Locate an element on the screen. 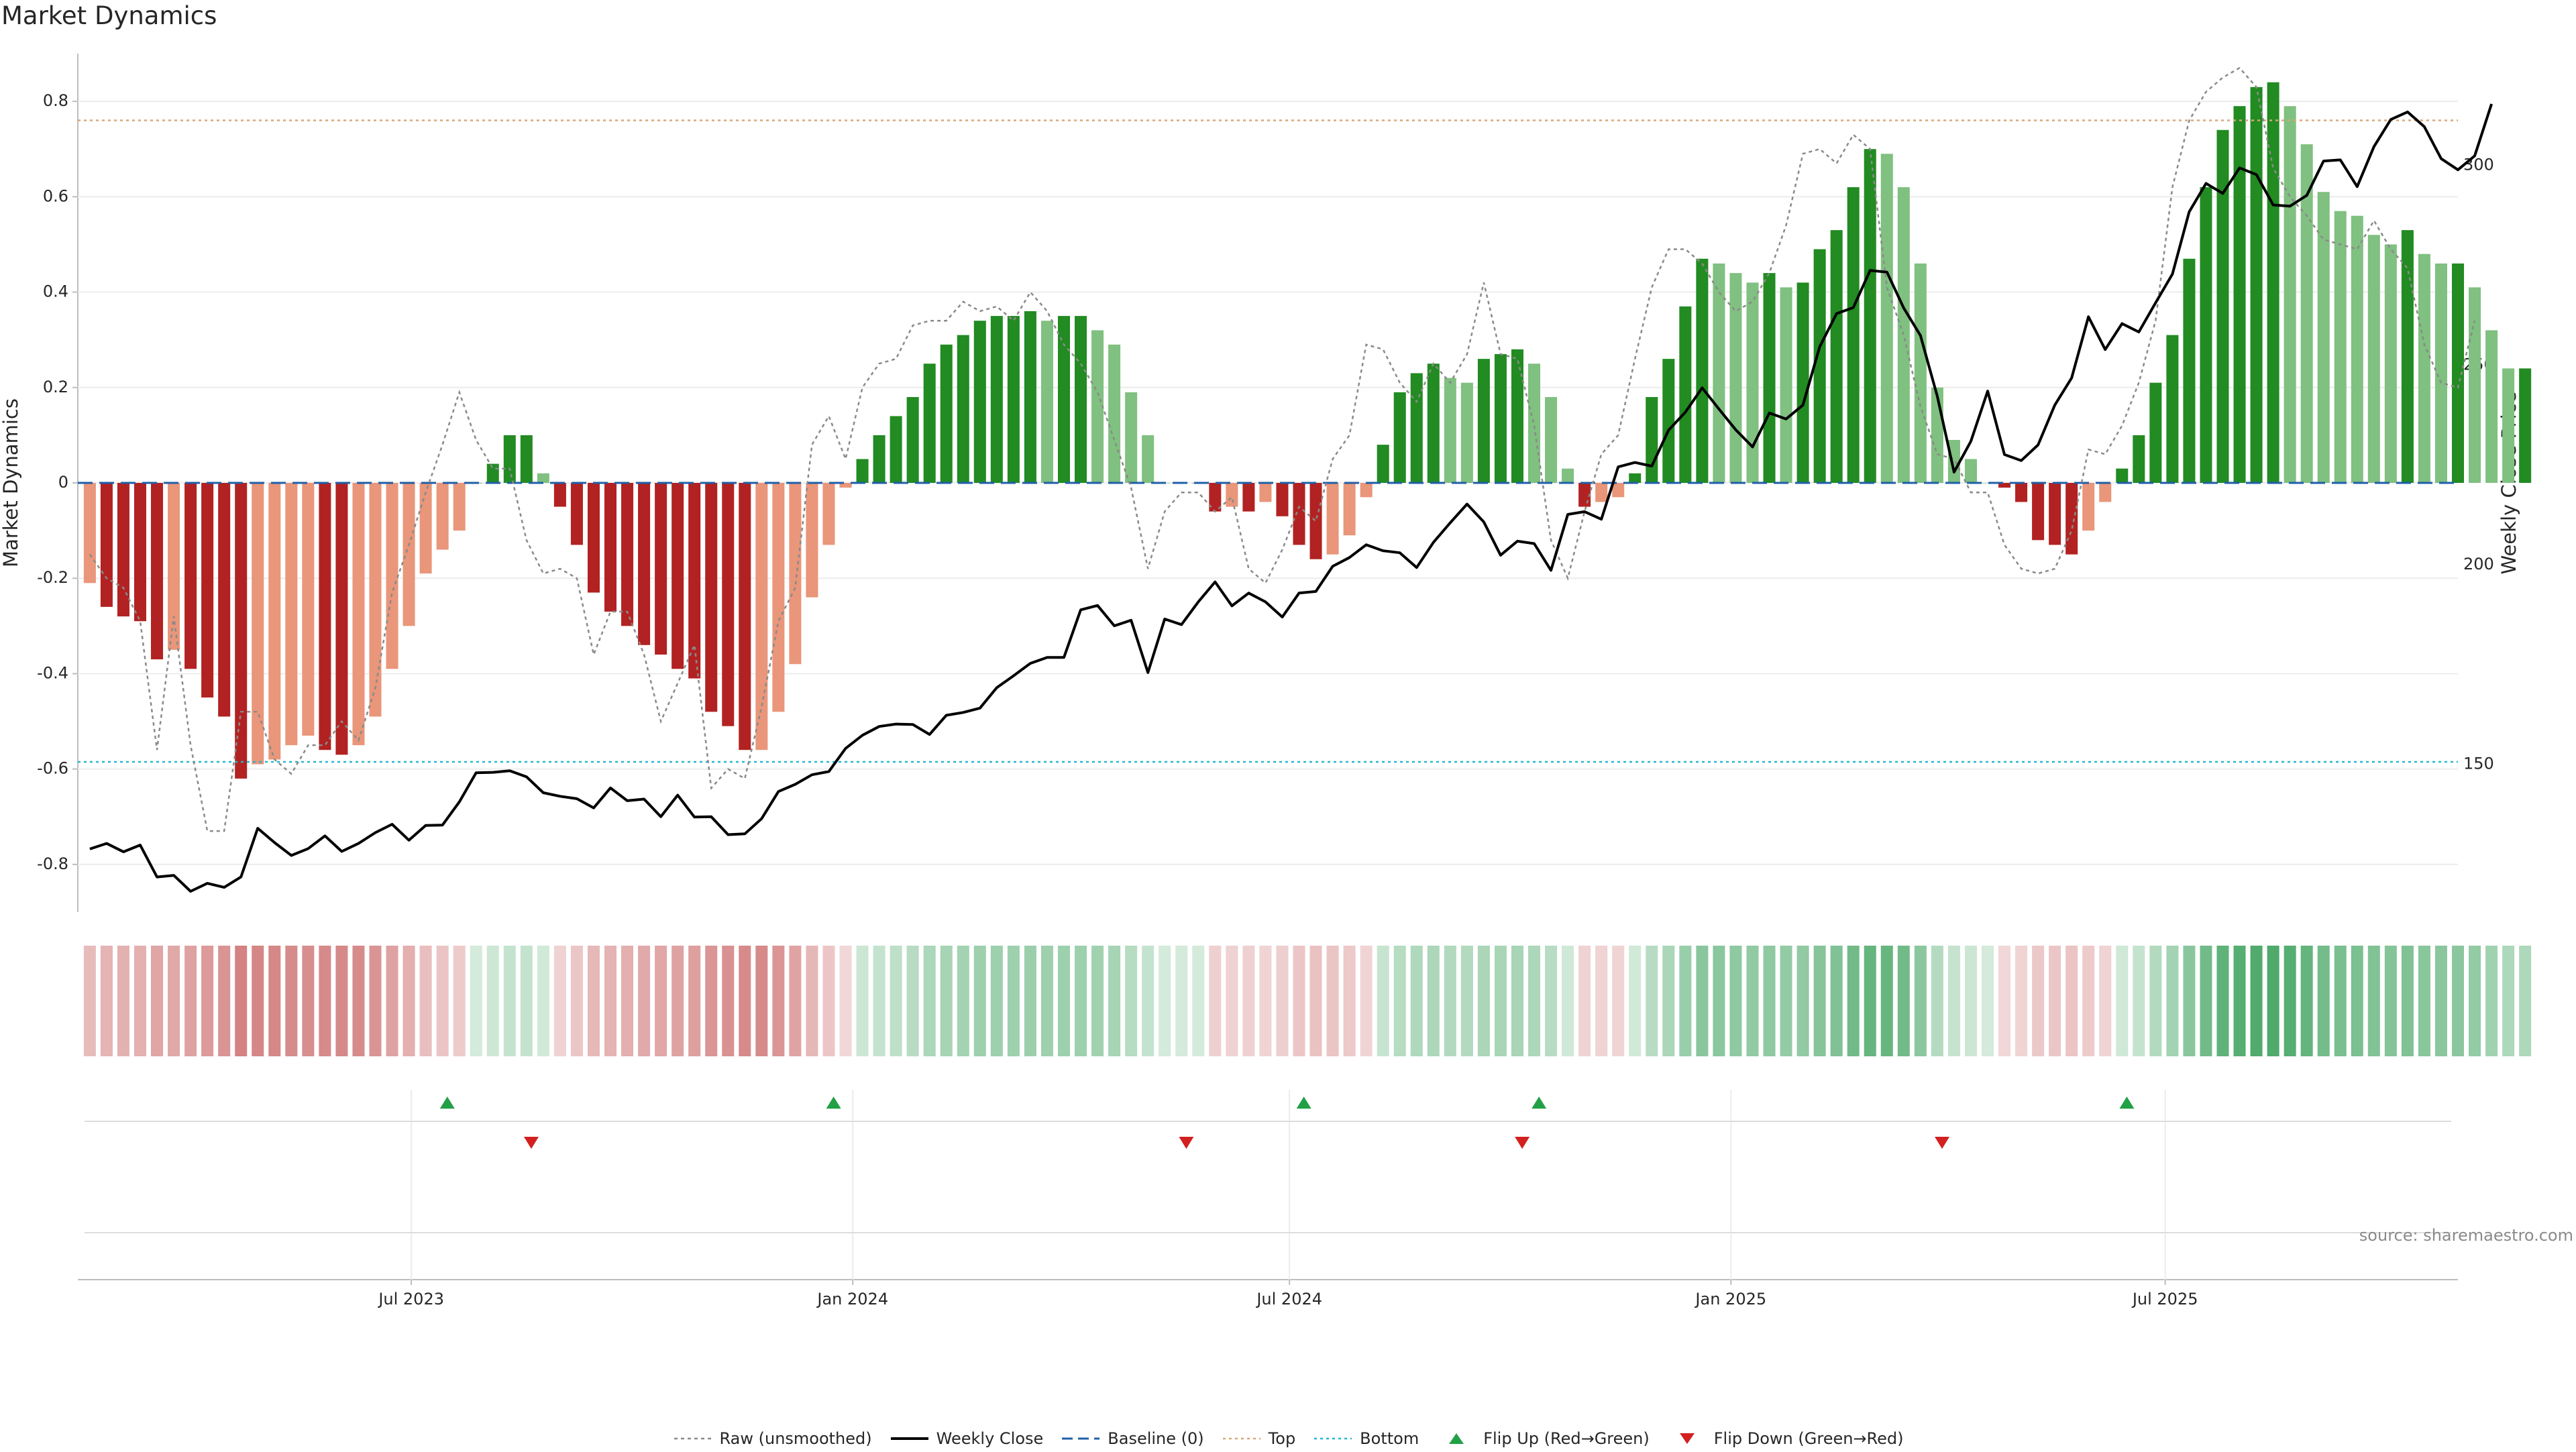  dotted-line-icon is located at coordinates (1241, 1438).